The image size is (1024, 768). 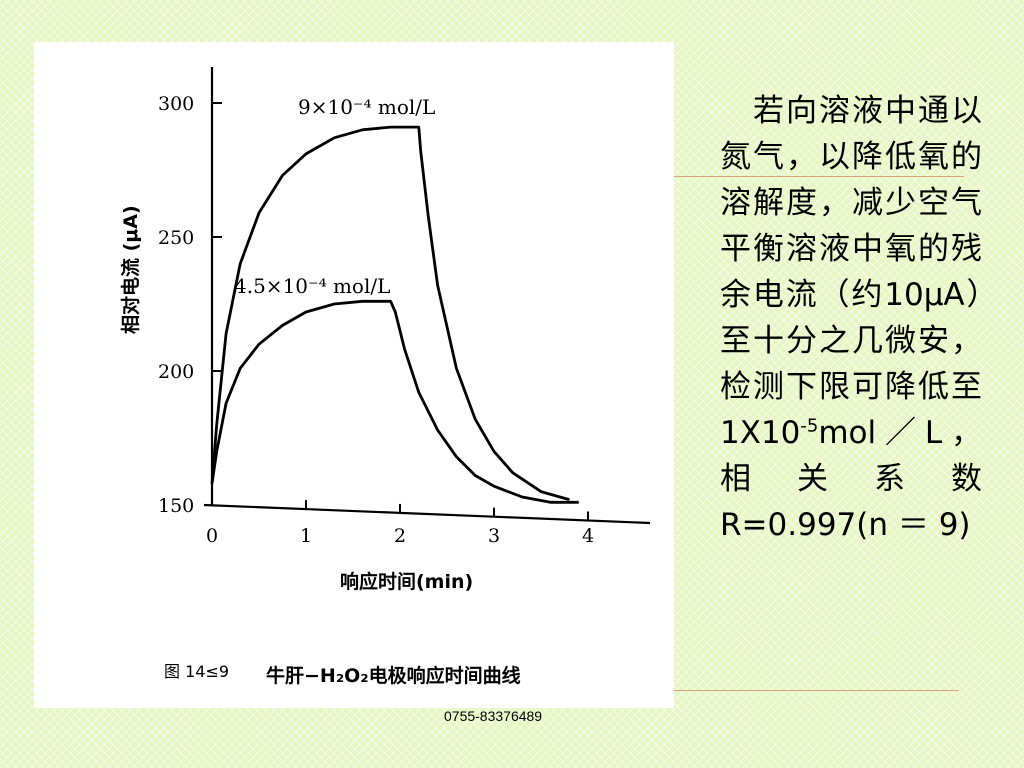 I want to click on figure-caption-title: 牛肝−H₂O₂电极响应时间曲线, so click(x=393, y=675).